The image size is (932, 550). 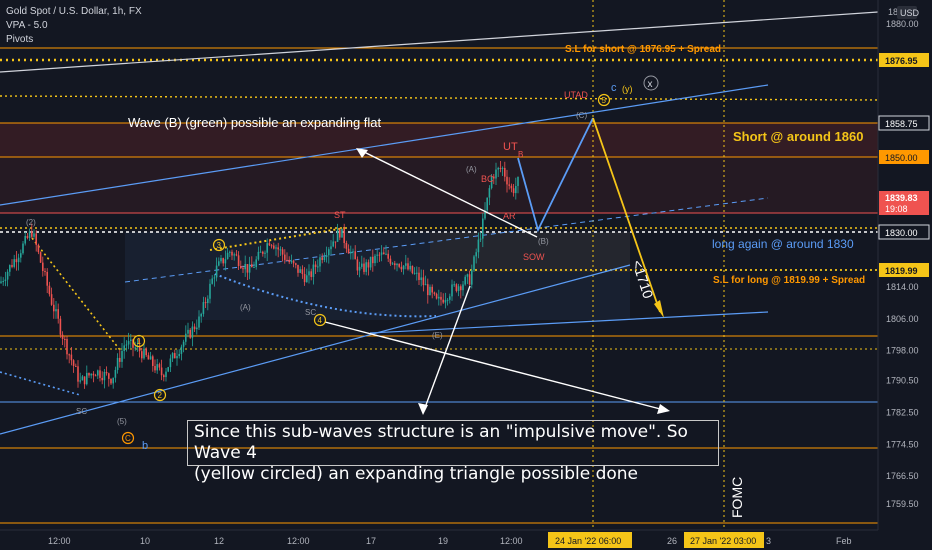 I want to click on time-tick-0: 12:00, so click(x=59, y=541).